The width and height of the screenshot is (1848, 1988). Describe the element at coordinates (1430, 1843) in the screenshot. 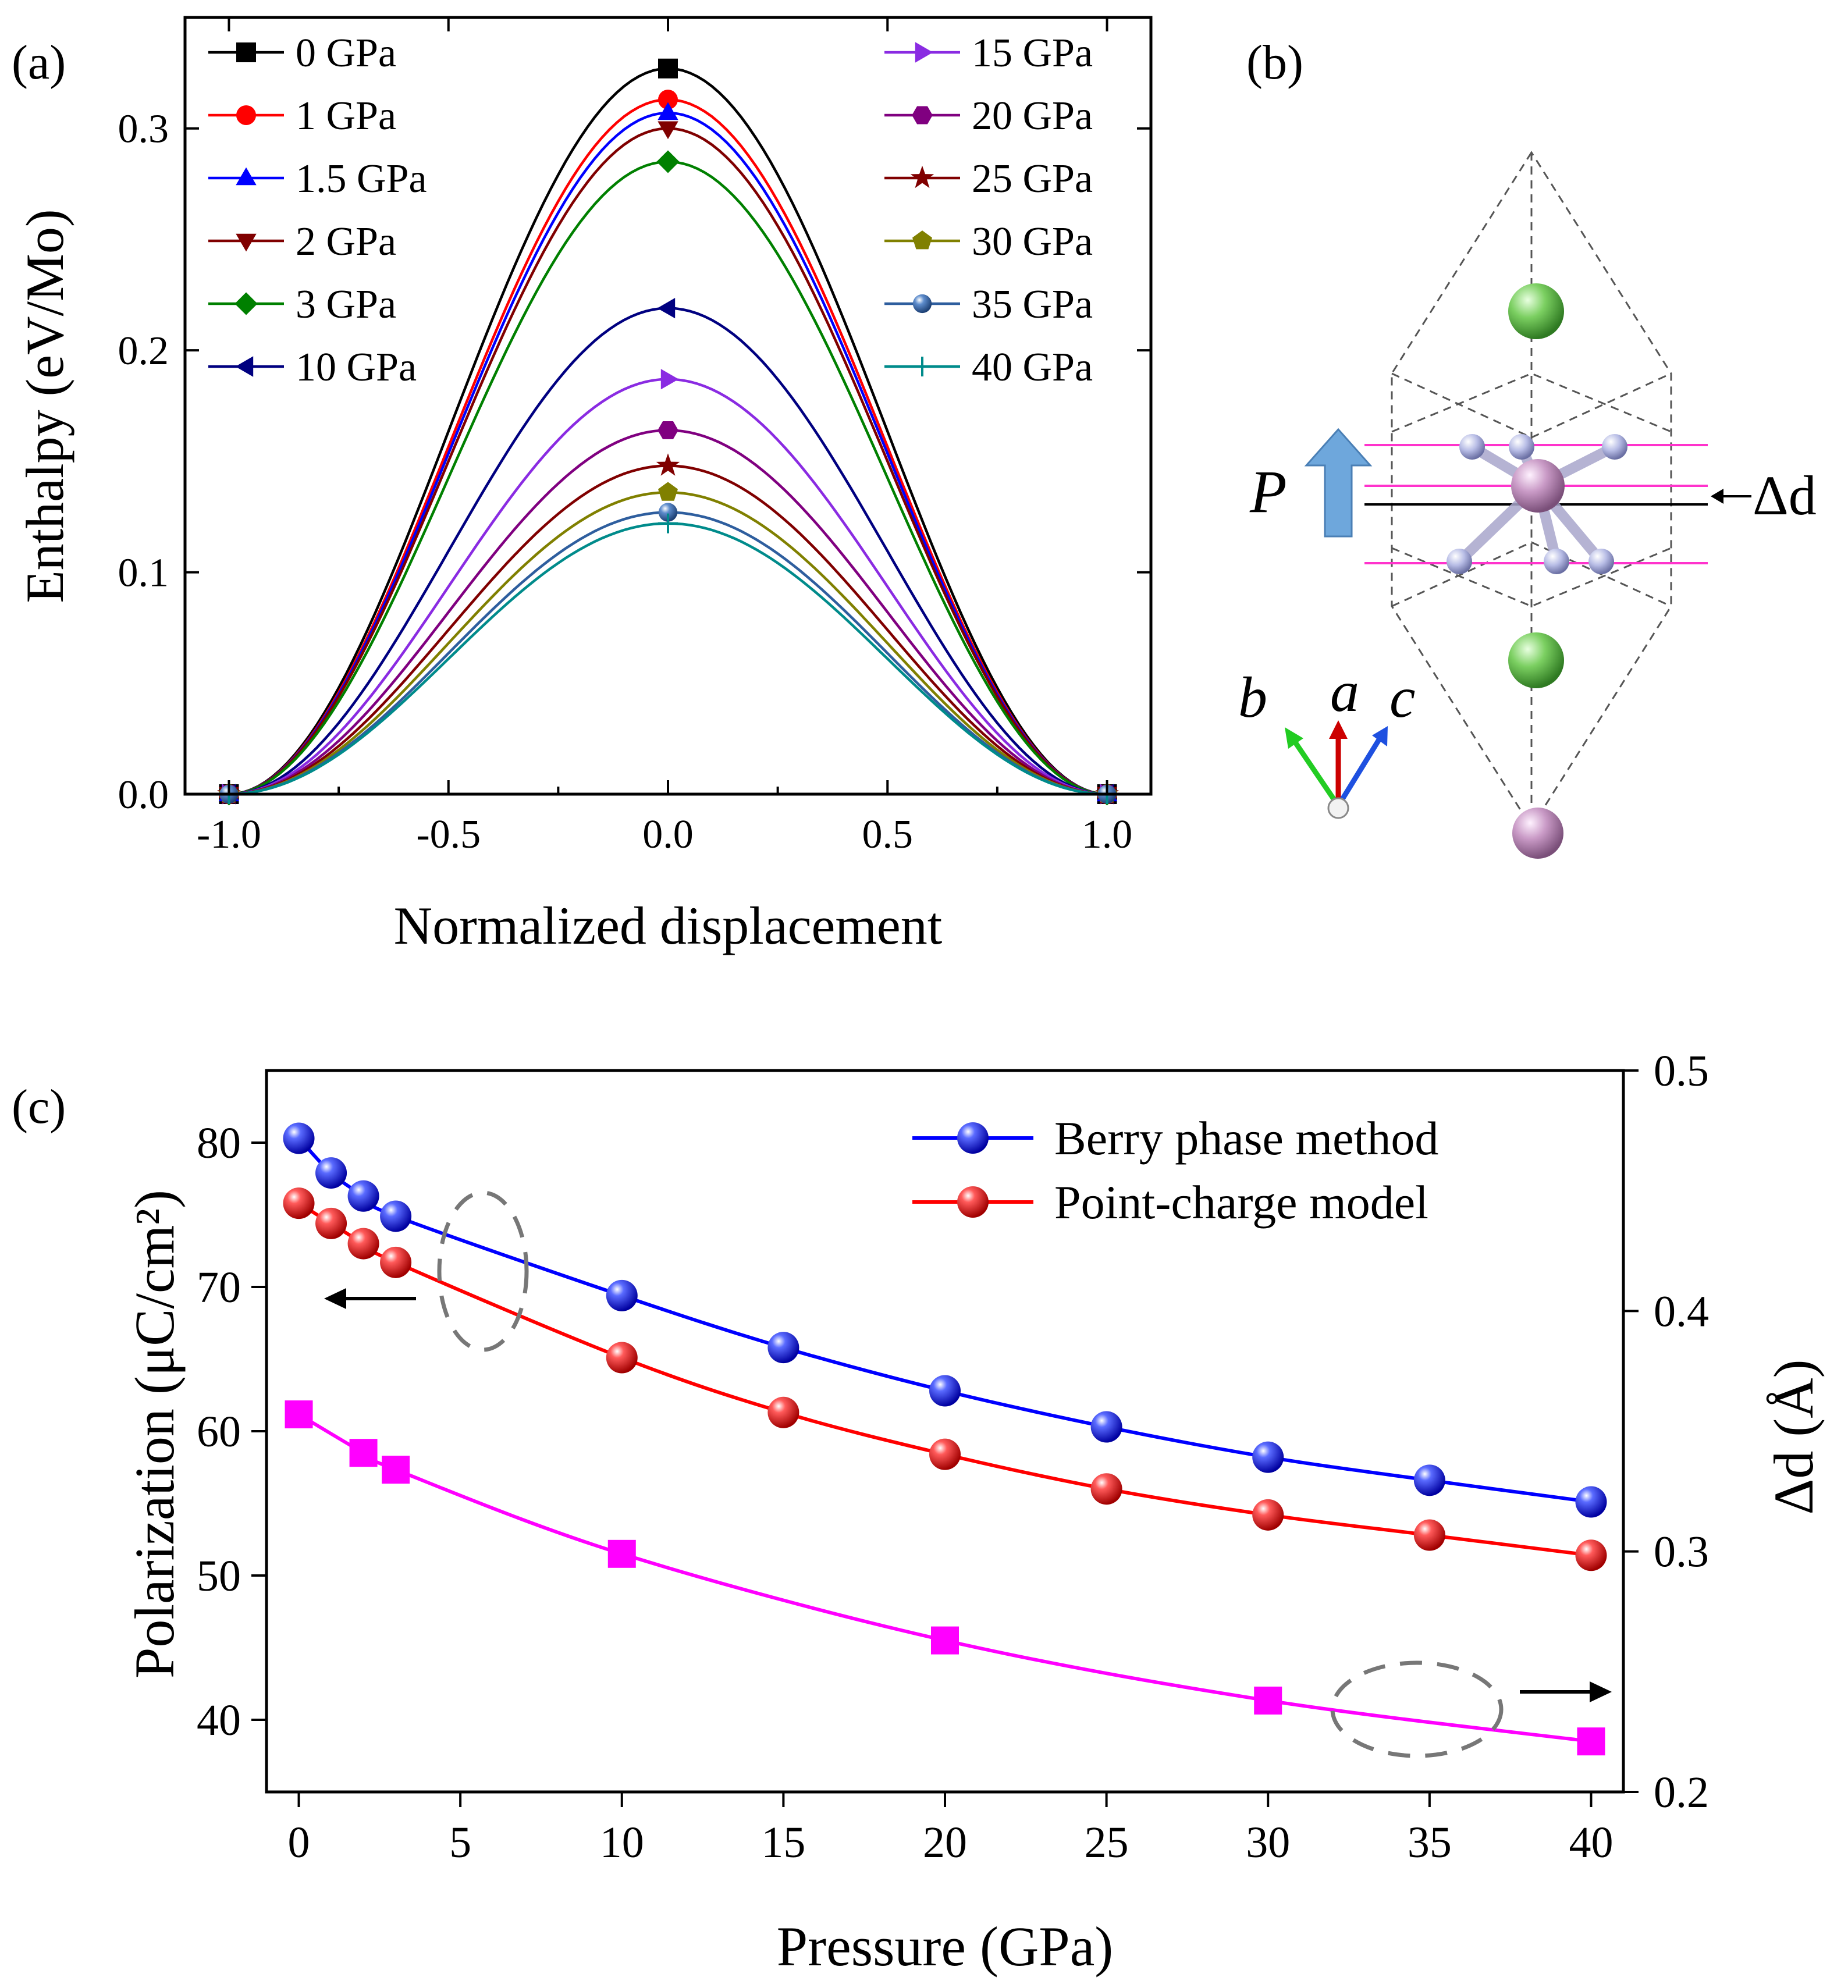

I see `x-tick-label: 35` at that location.